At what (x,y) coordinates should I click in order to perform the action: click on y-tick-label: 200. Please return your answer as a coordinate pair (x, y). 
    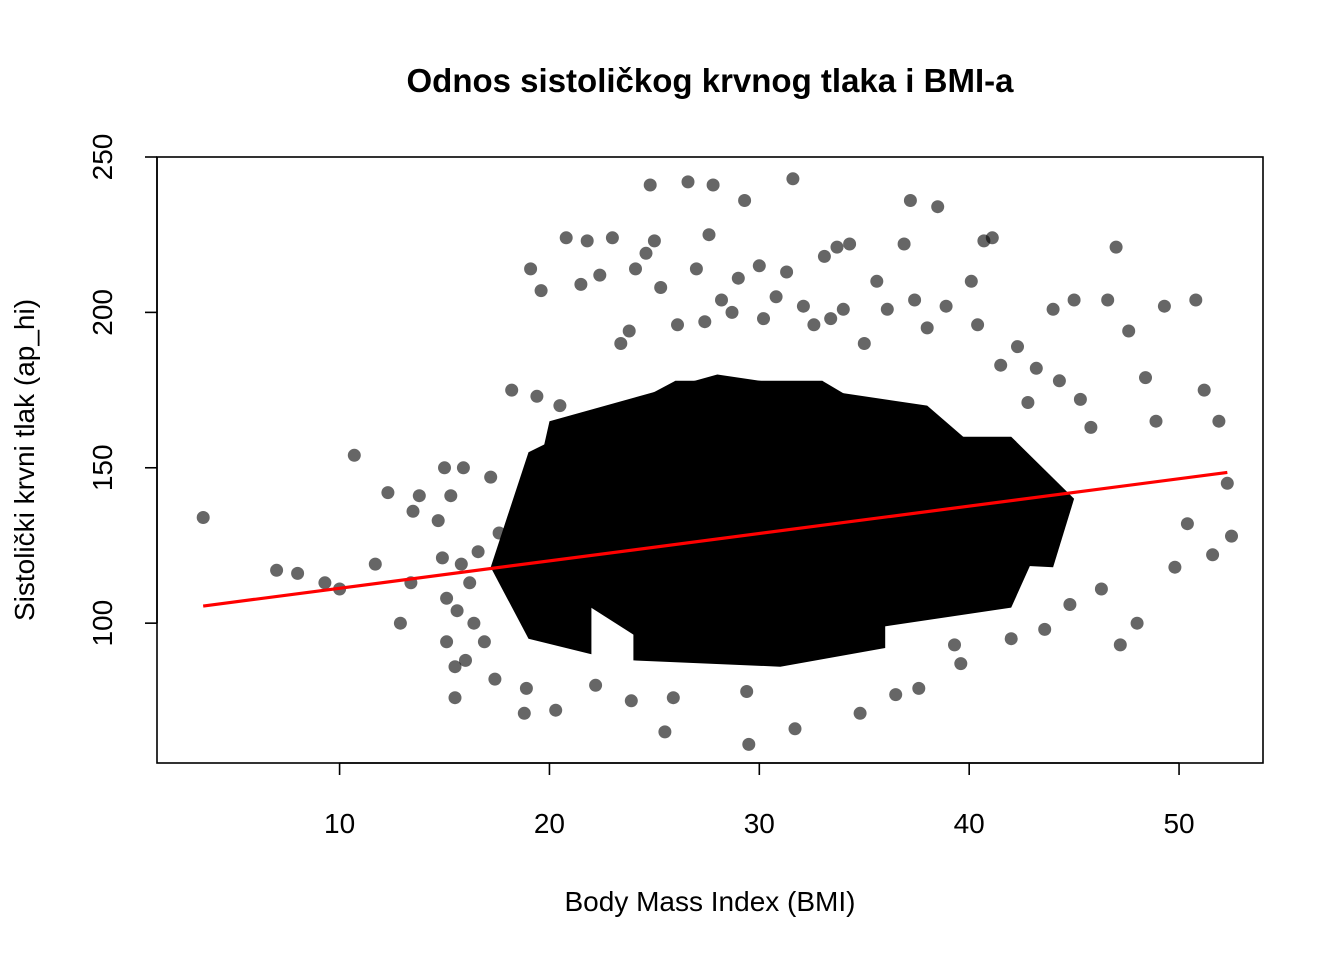
    Looking at the image, I should click on (102, 312).